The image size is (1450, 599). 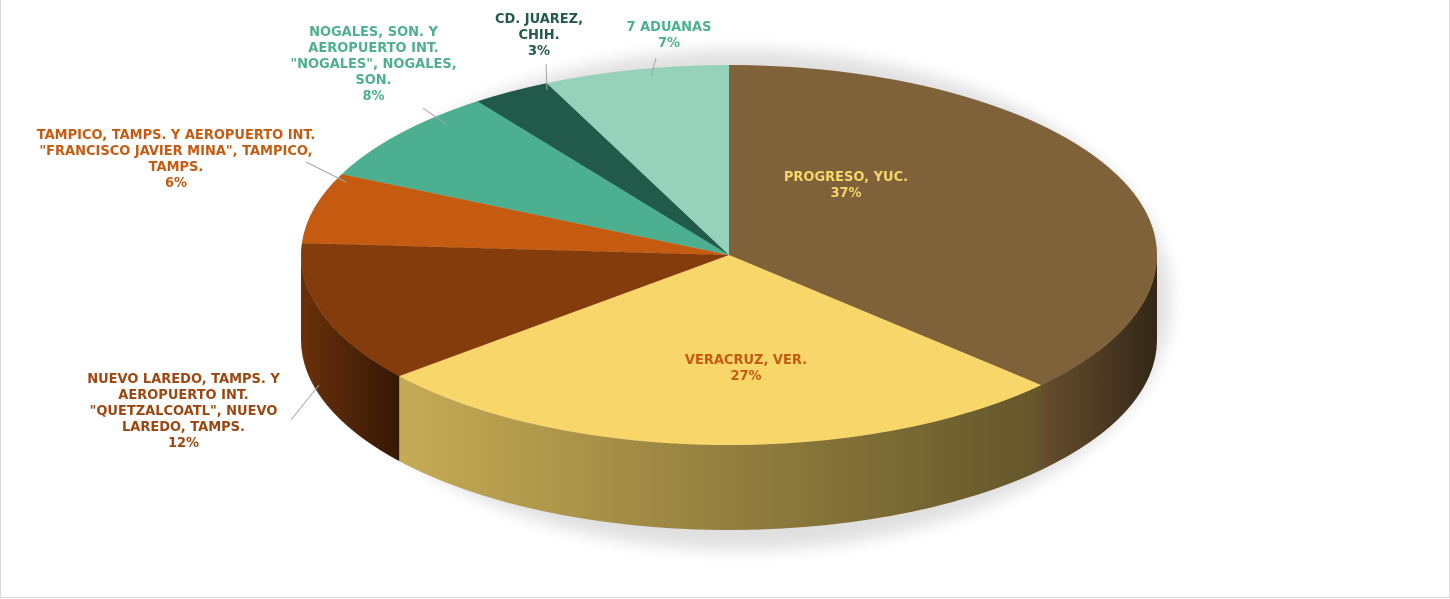 I want to click on data-label: CD. JUAREZ, CHIH.3%, so click(x=539, y=36).